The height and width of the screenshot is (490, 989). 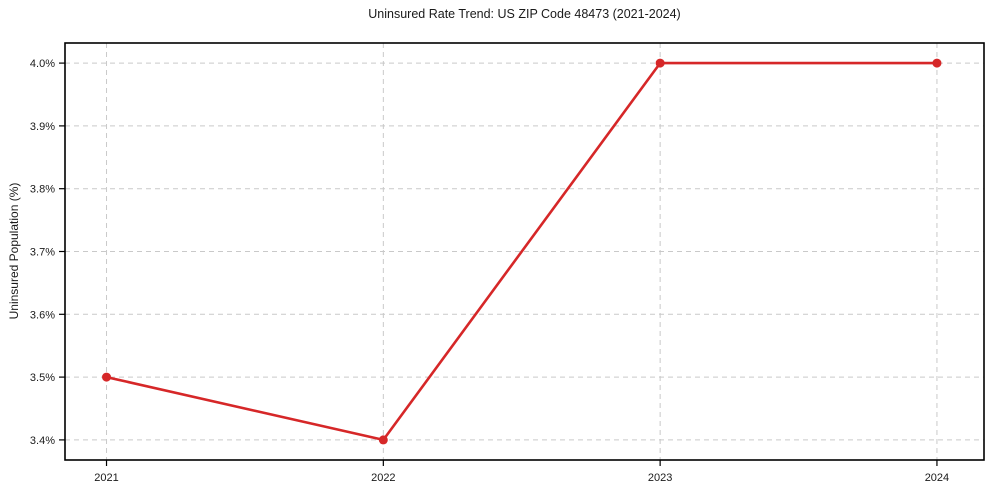 I want to click on y-tick-label: 3.5%, so click(x=42, y=378).